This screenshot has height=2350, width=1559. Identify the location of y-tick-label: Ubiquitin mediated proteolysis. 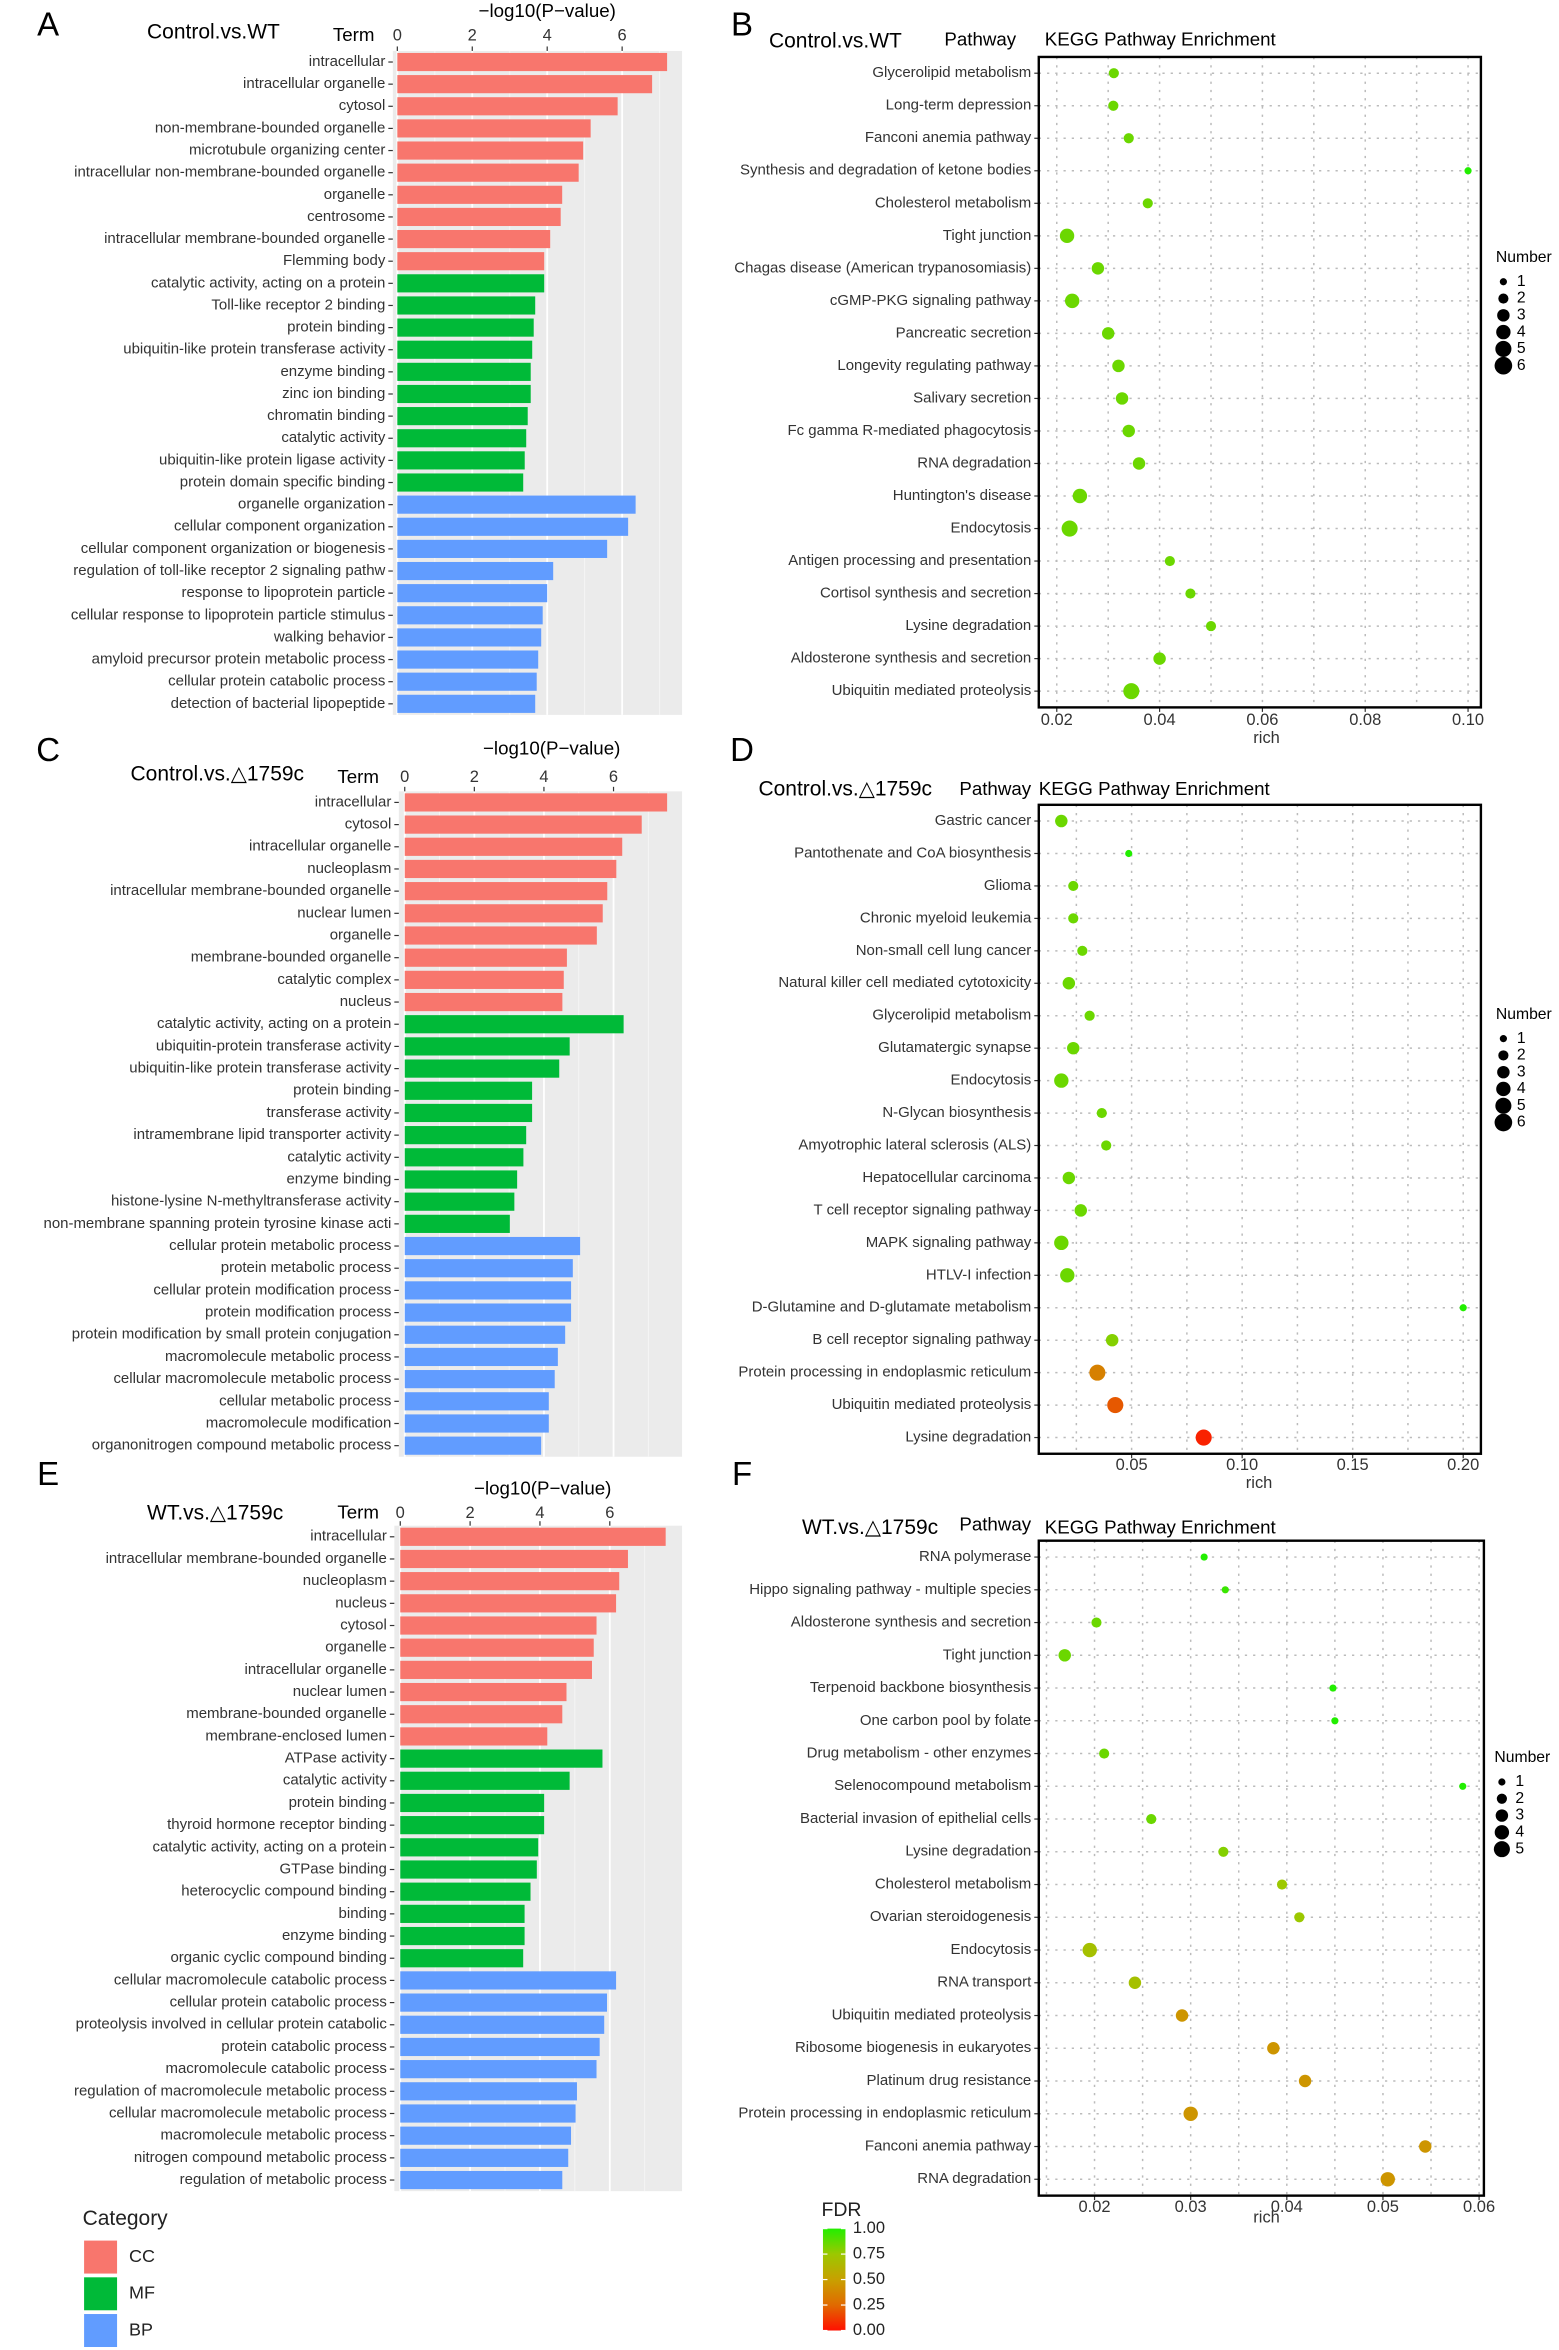
(932, 1404).